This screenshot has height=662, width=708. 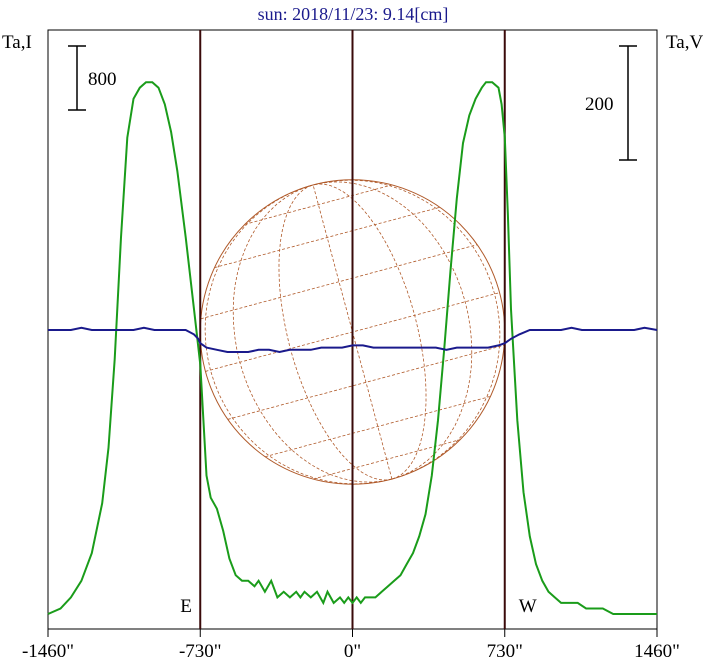 What do you see at coordinates (353, 14) in the screenshot?
I see `chart-title: sun: 2018/11/23: 9.14[cm]` at bounding box center [353, 14].